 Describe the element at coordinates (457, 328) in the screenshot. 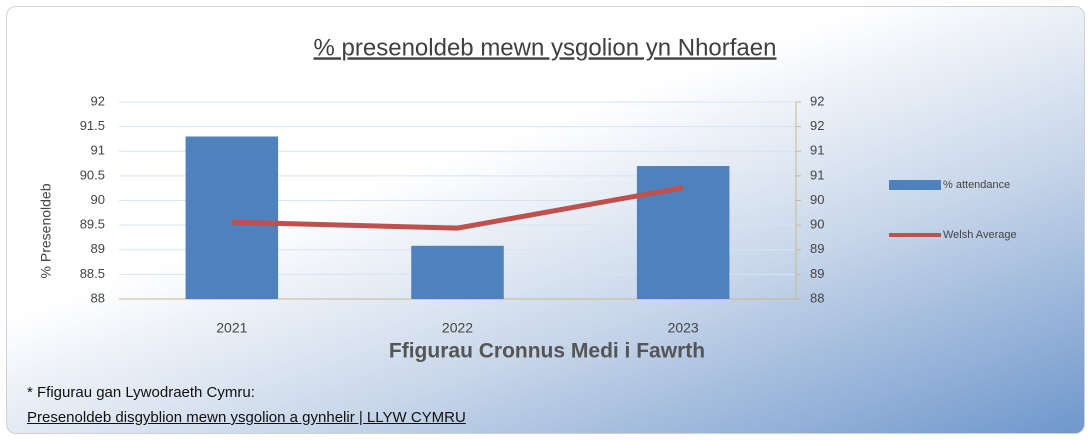

I see `x-tick-label: 2022` at that location.